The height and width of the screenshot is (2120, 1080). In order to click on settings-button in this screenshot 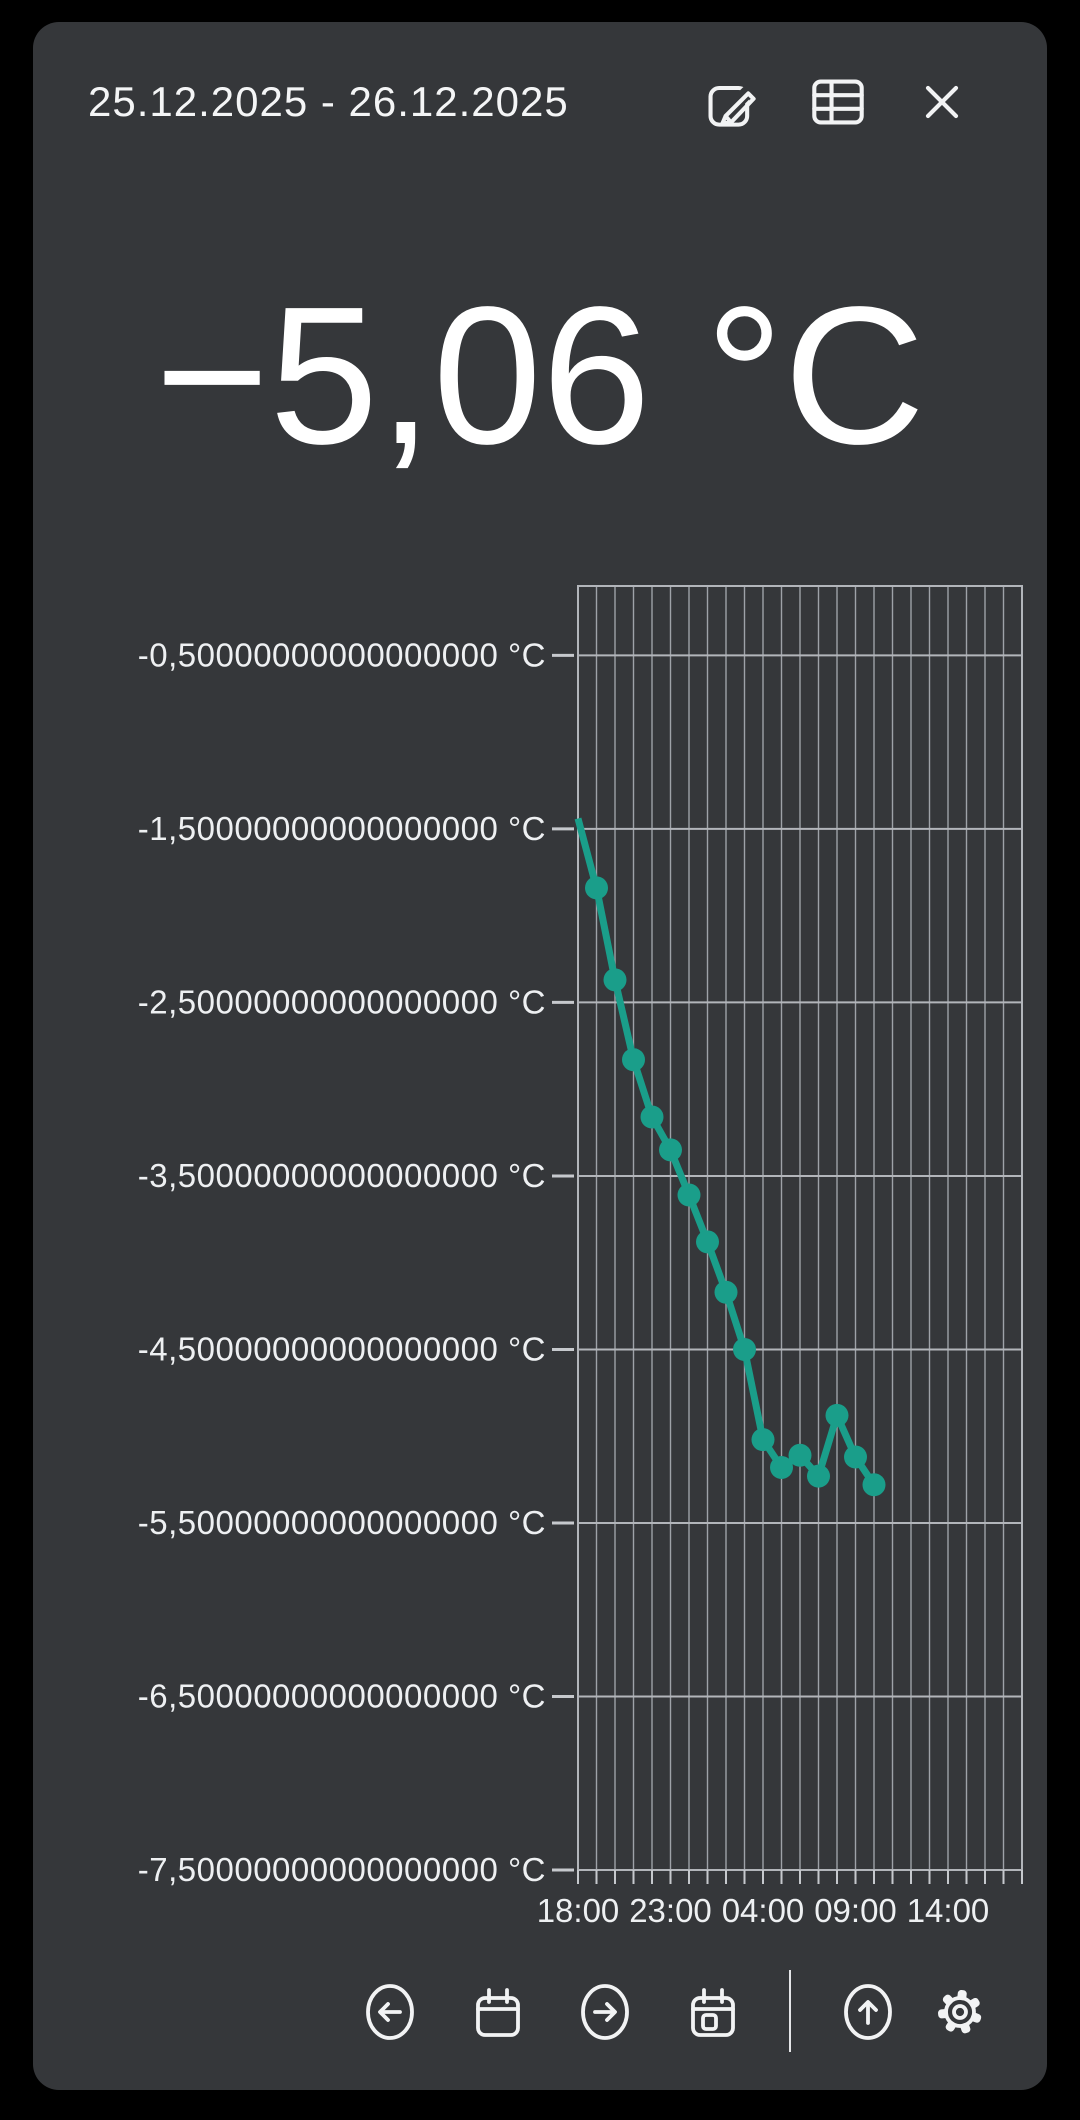, I will do `click(960, 2012)`.